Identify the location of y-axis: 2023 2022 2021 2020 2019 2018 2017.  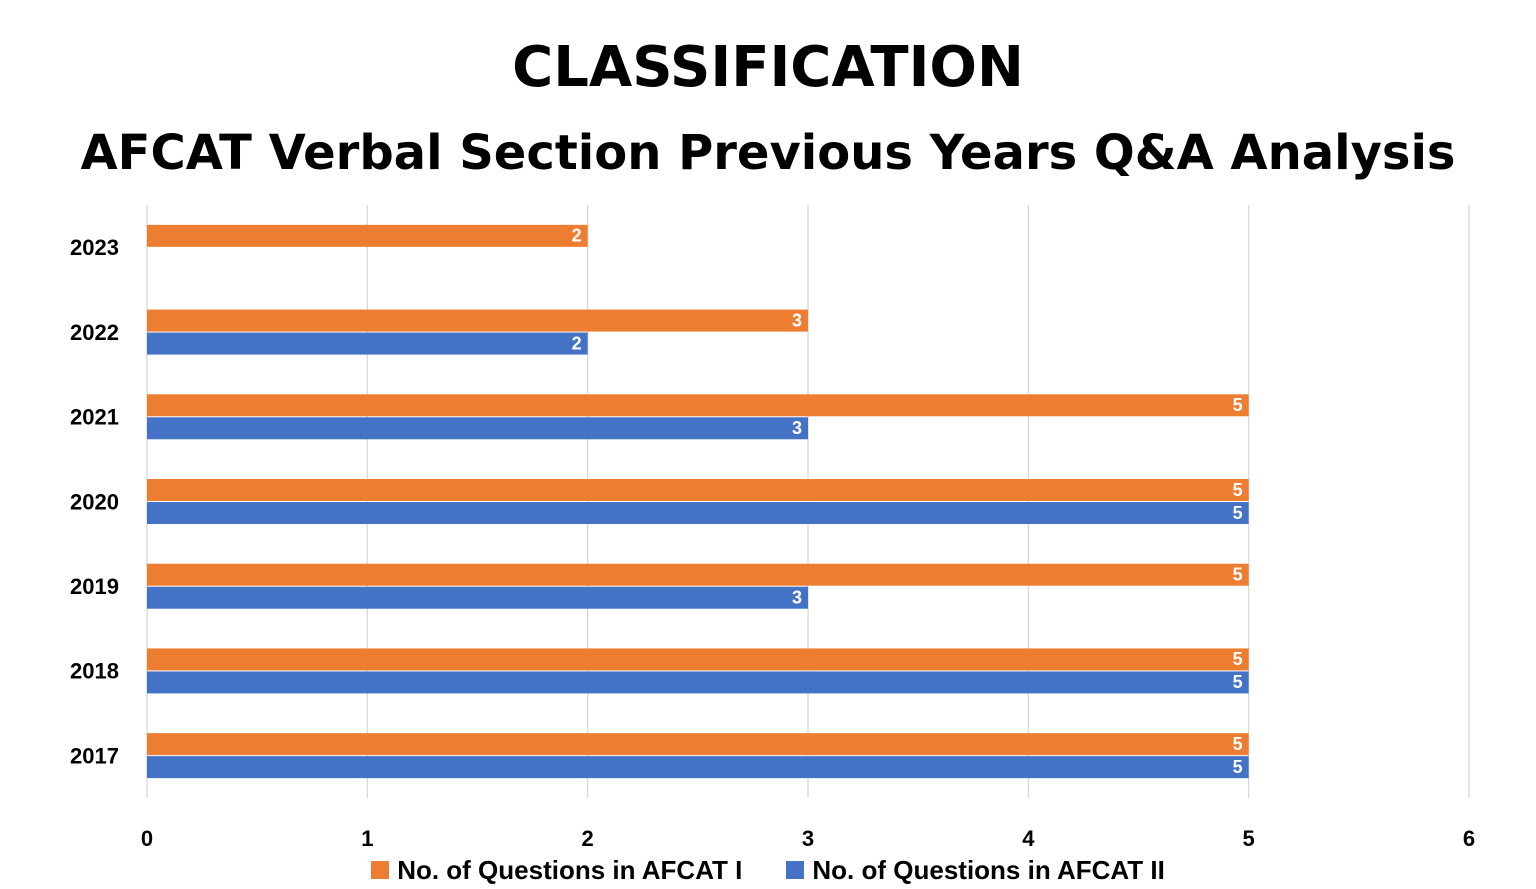
(94, 501).